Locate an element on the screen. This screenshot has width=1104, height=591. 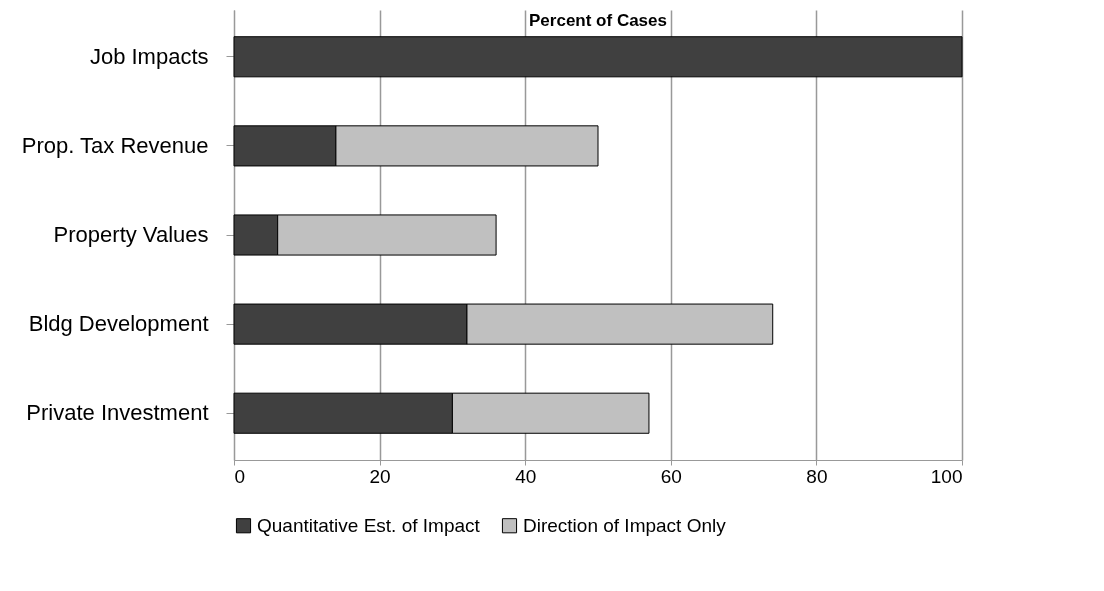
y-tick-label: Private Investment is located at coordinates (117, 413).